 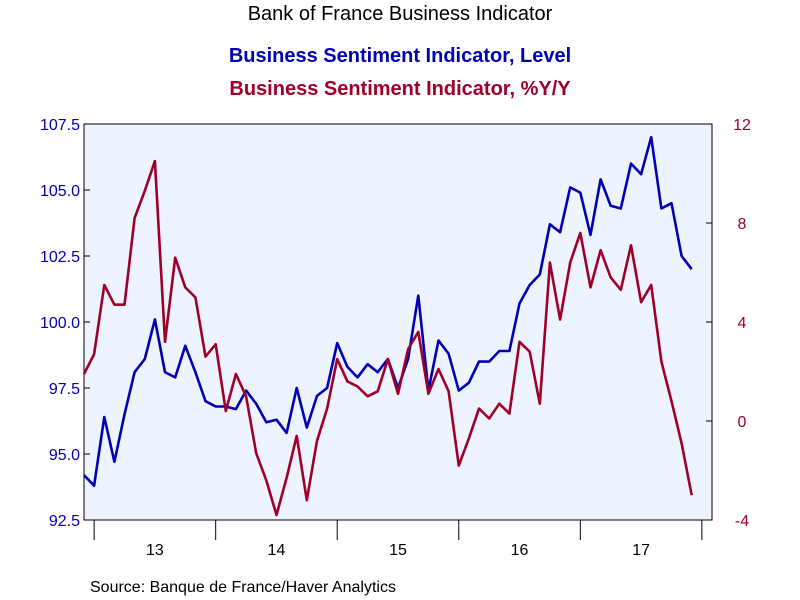 I want to click on right-axis: -4 0 4 8 12, so click(x=728, y=323).